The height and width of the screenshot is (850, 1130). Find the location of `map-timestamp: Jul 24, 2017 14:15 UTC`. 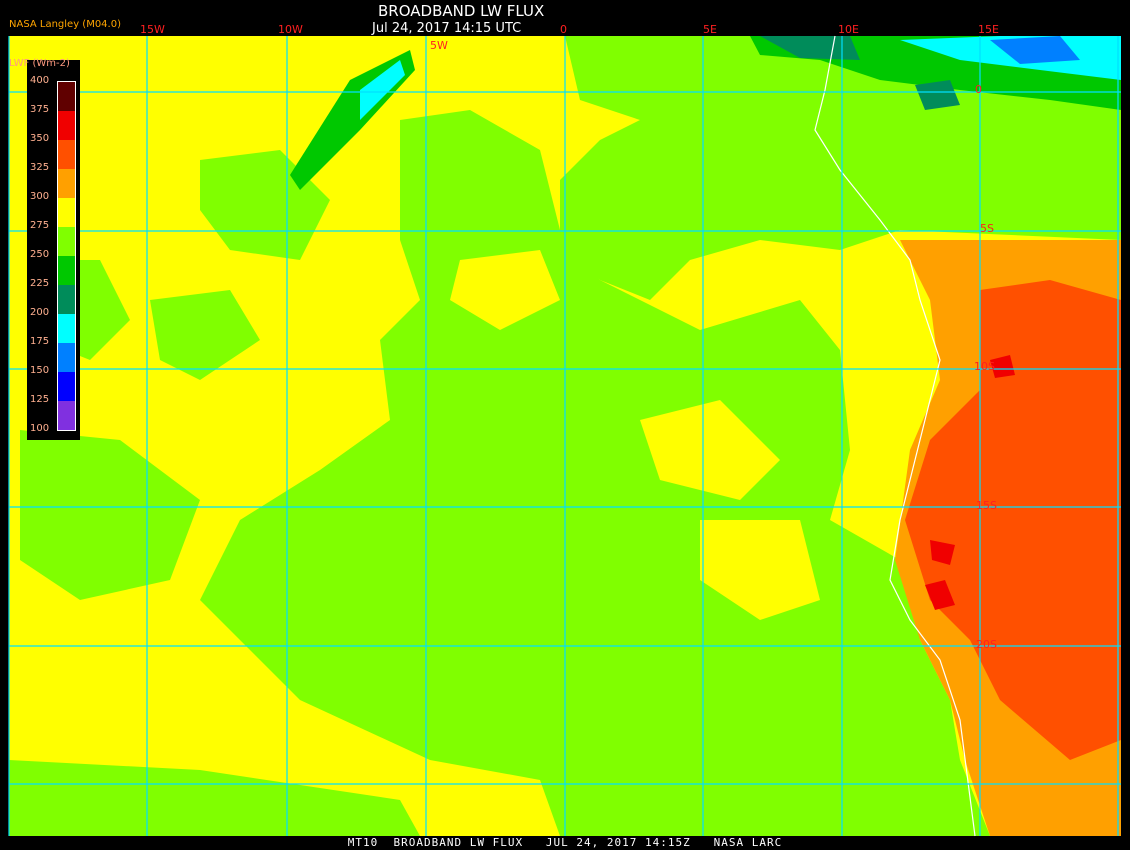

map-timestamp: Jul 24, 2017 14:15 UTC is located at coordinates (447, 28).